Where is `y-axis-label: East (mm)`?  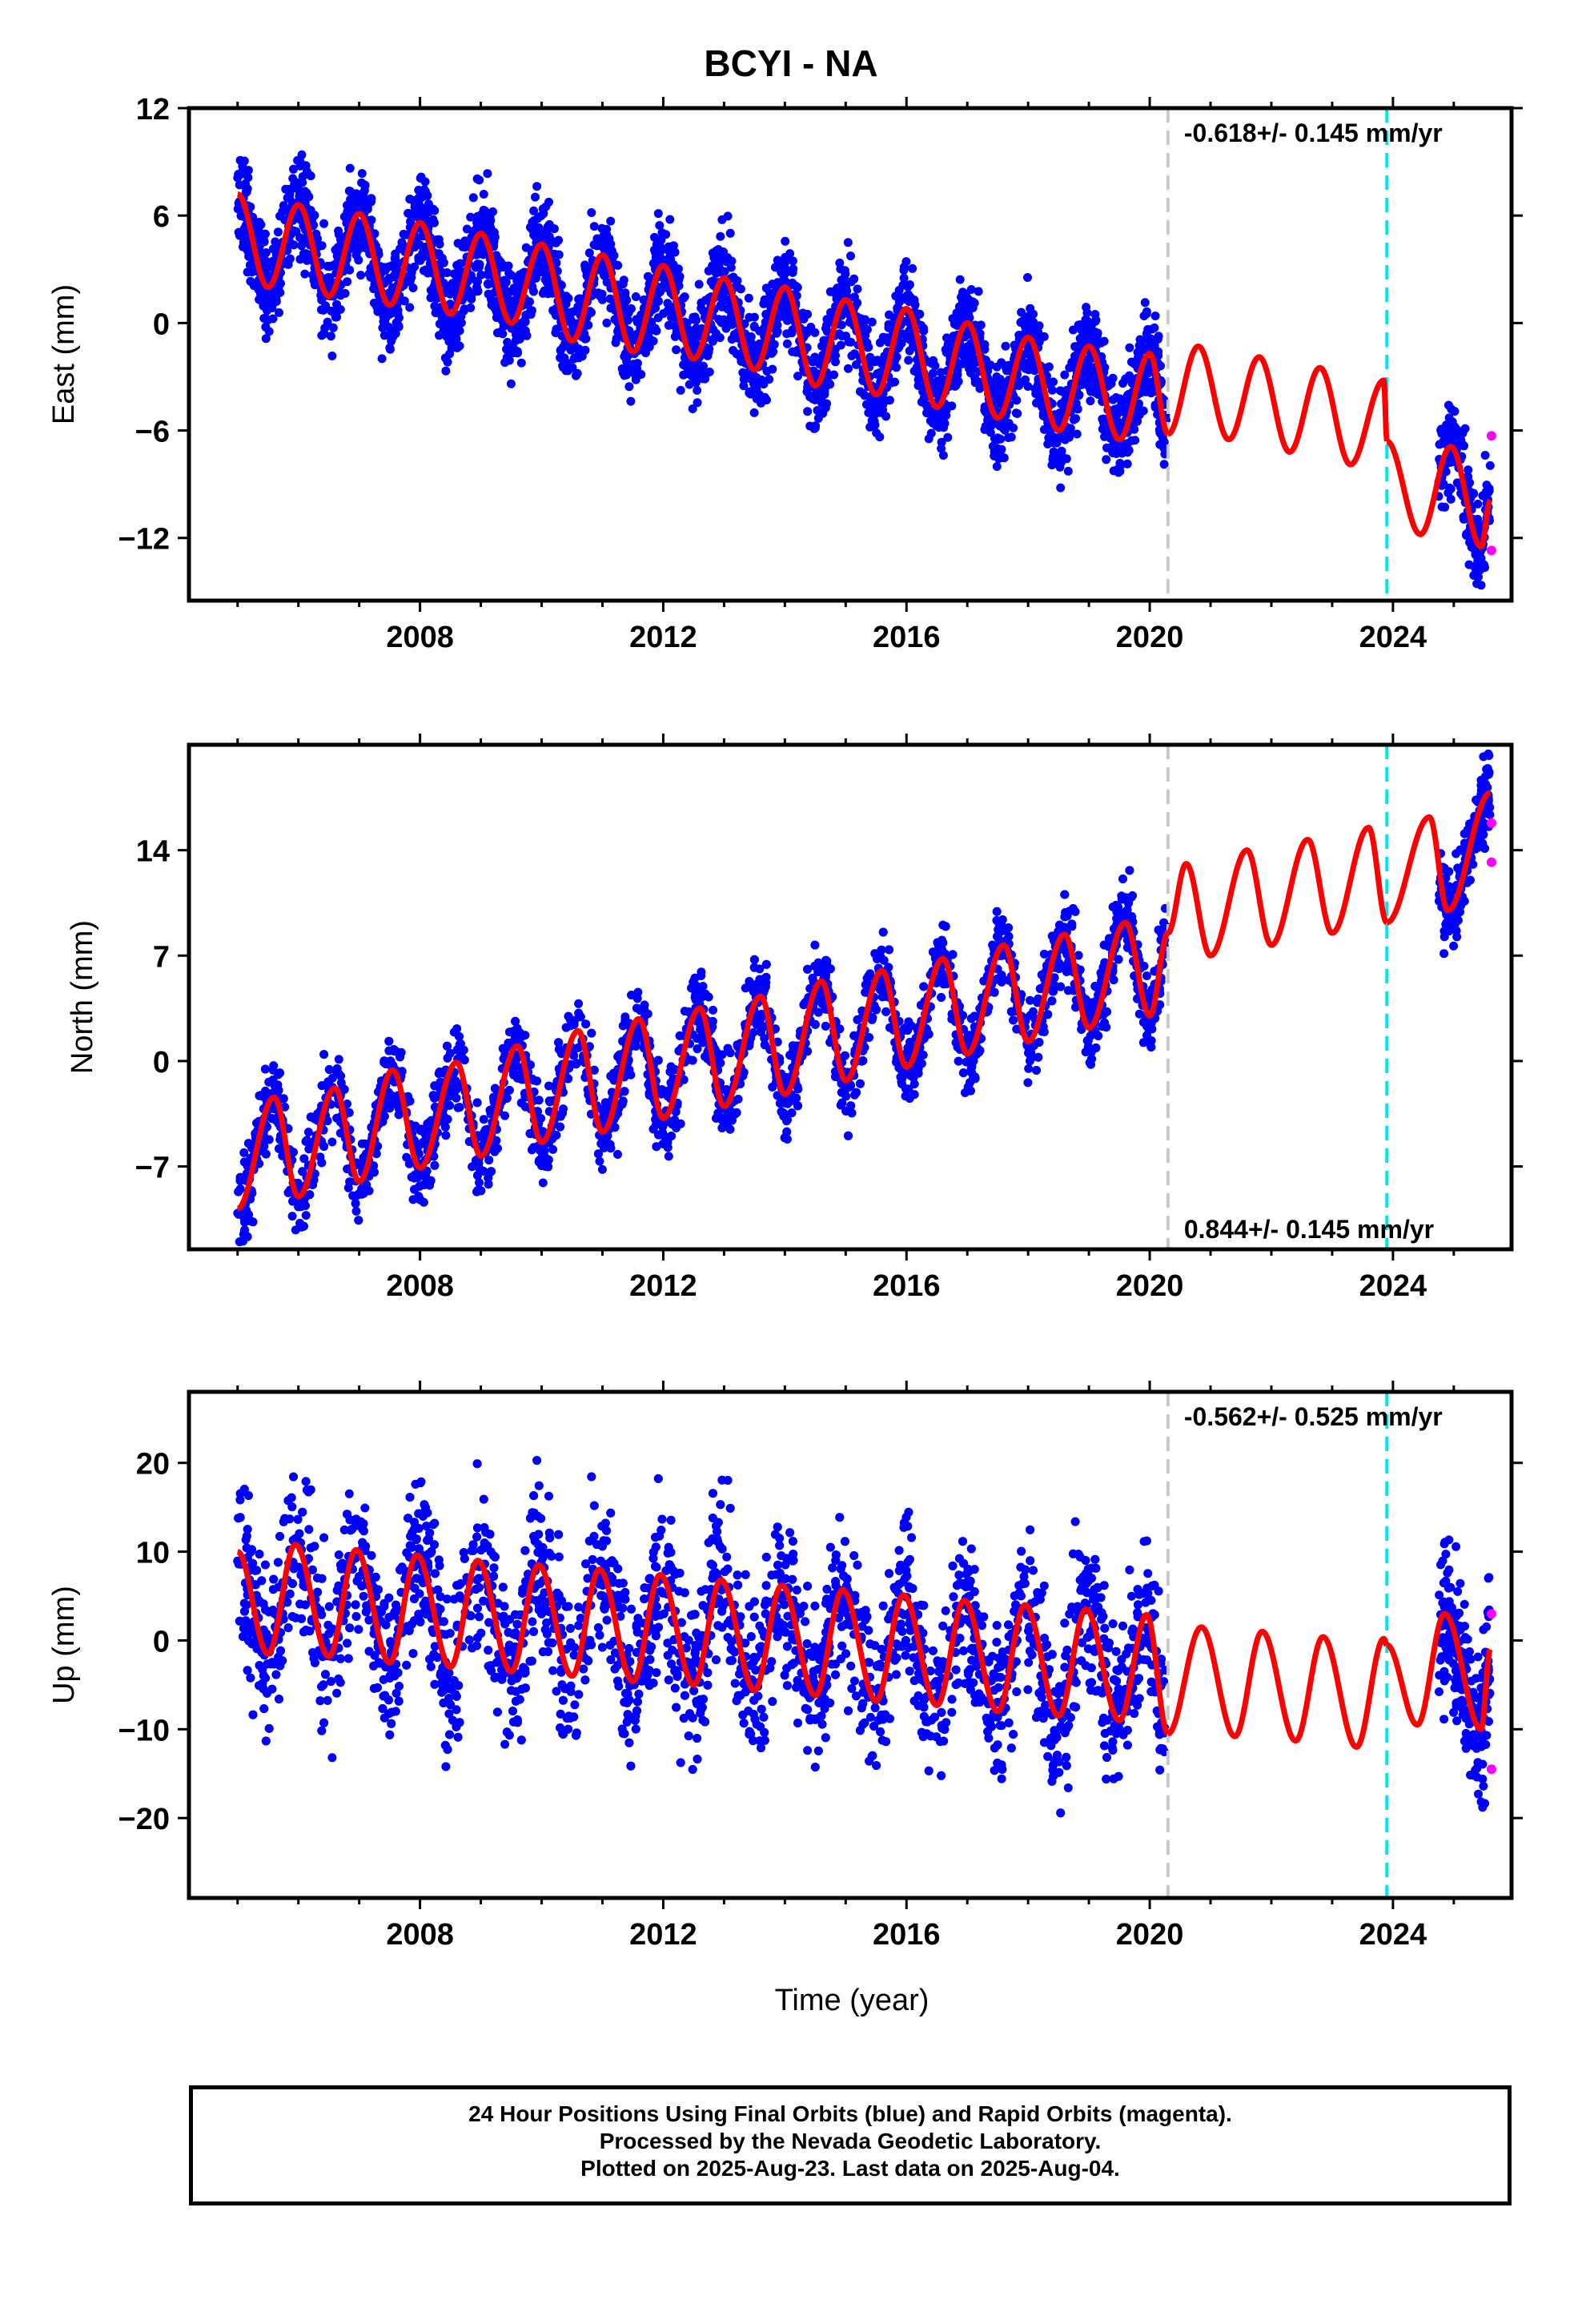
y-axis-label: East (mm) is located at coordinates (64, 354).